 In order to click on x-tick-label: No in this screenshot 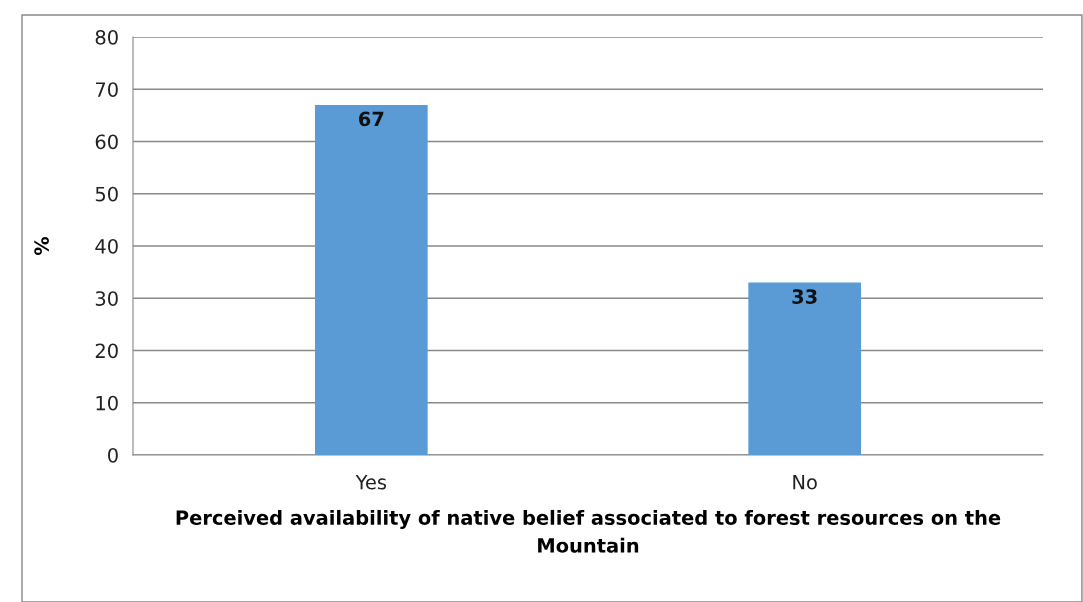, I will do `click(805, 482)`.